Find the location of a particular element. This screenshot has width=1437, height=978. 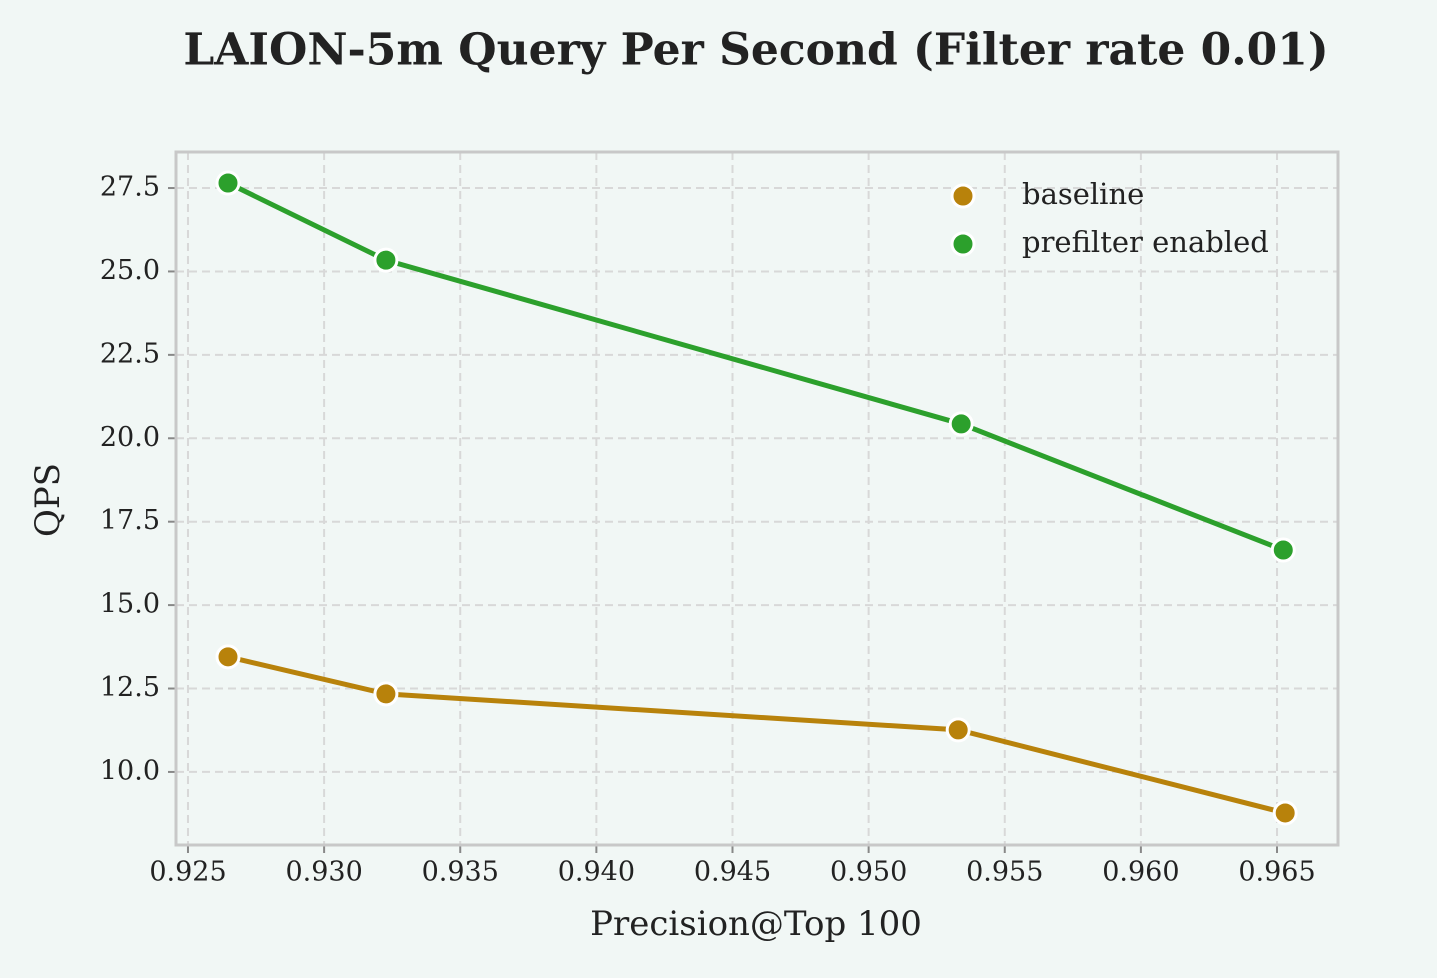

x-tick-label: 0.955 is located at coordinates (1004, 872).